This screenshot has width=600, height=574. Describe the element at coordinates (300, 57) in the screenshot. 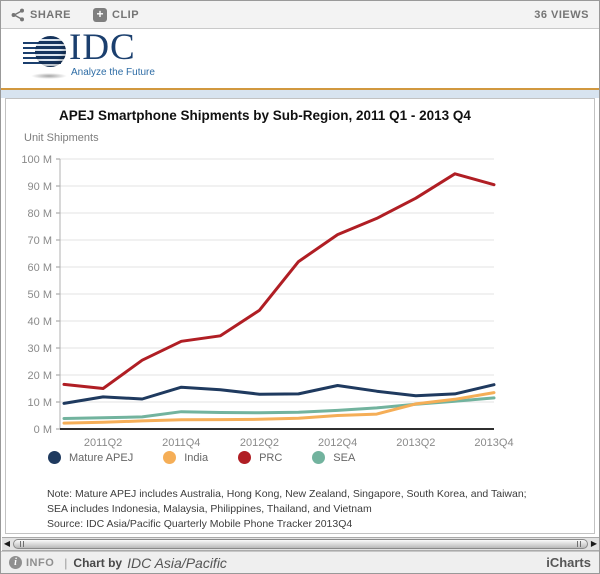

I see `logo-section: IDC Analyze the Future` at that location.